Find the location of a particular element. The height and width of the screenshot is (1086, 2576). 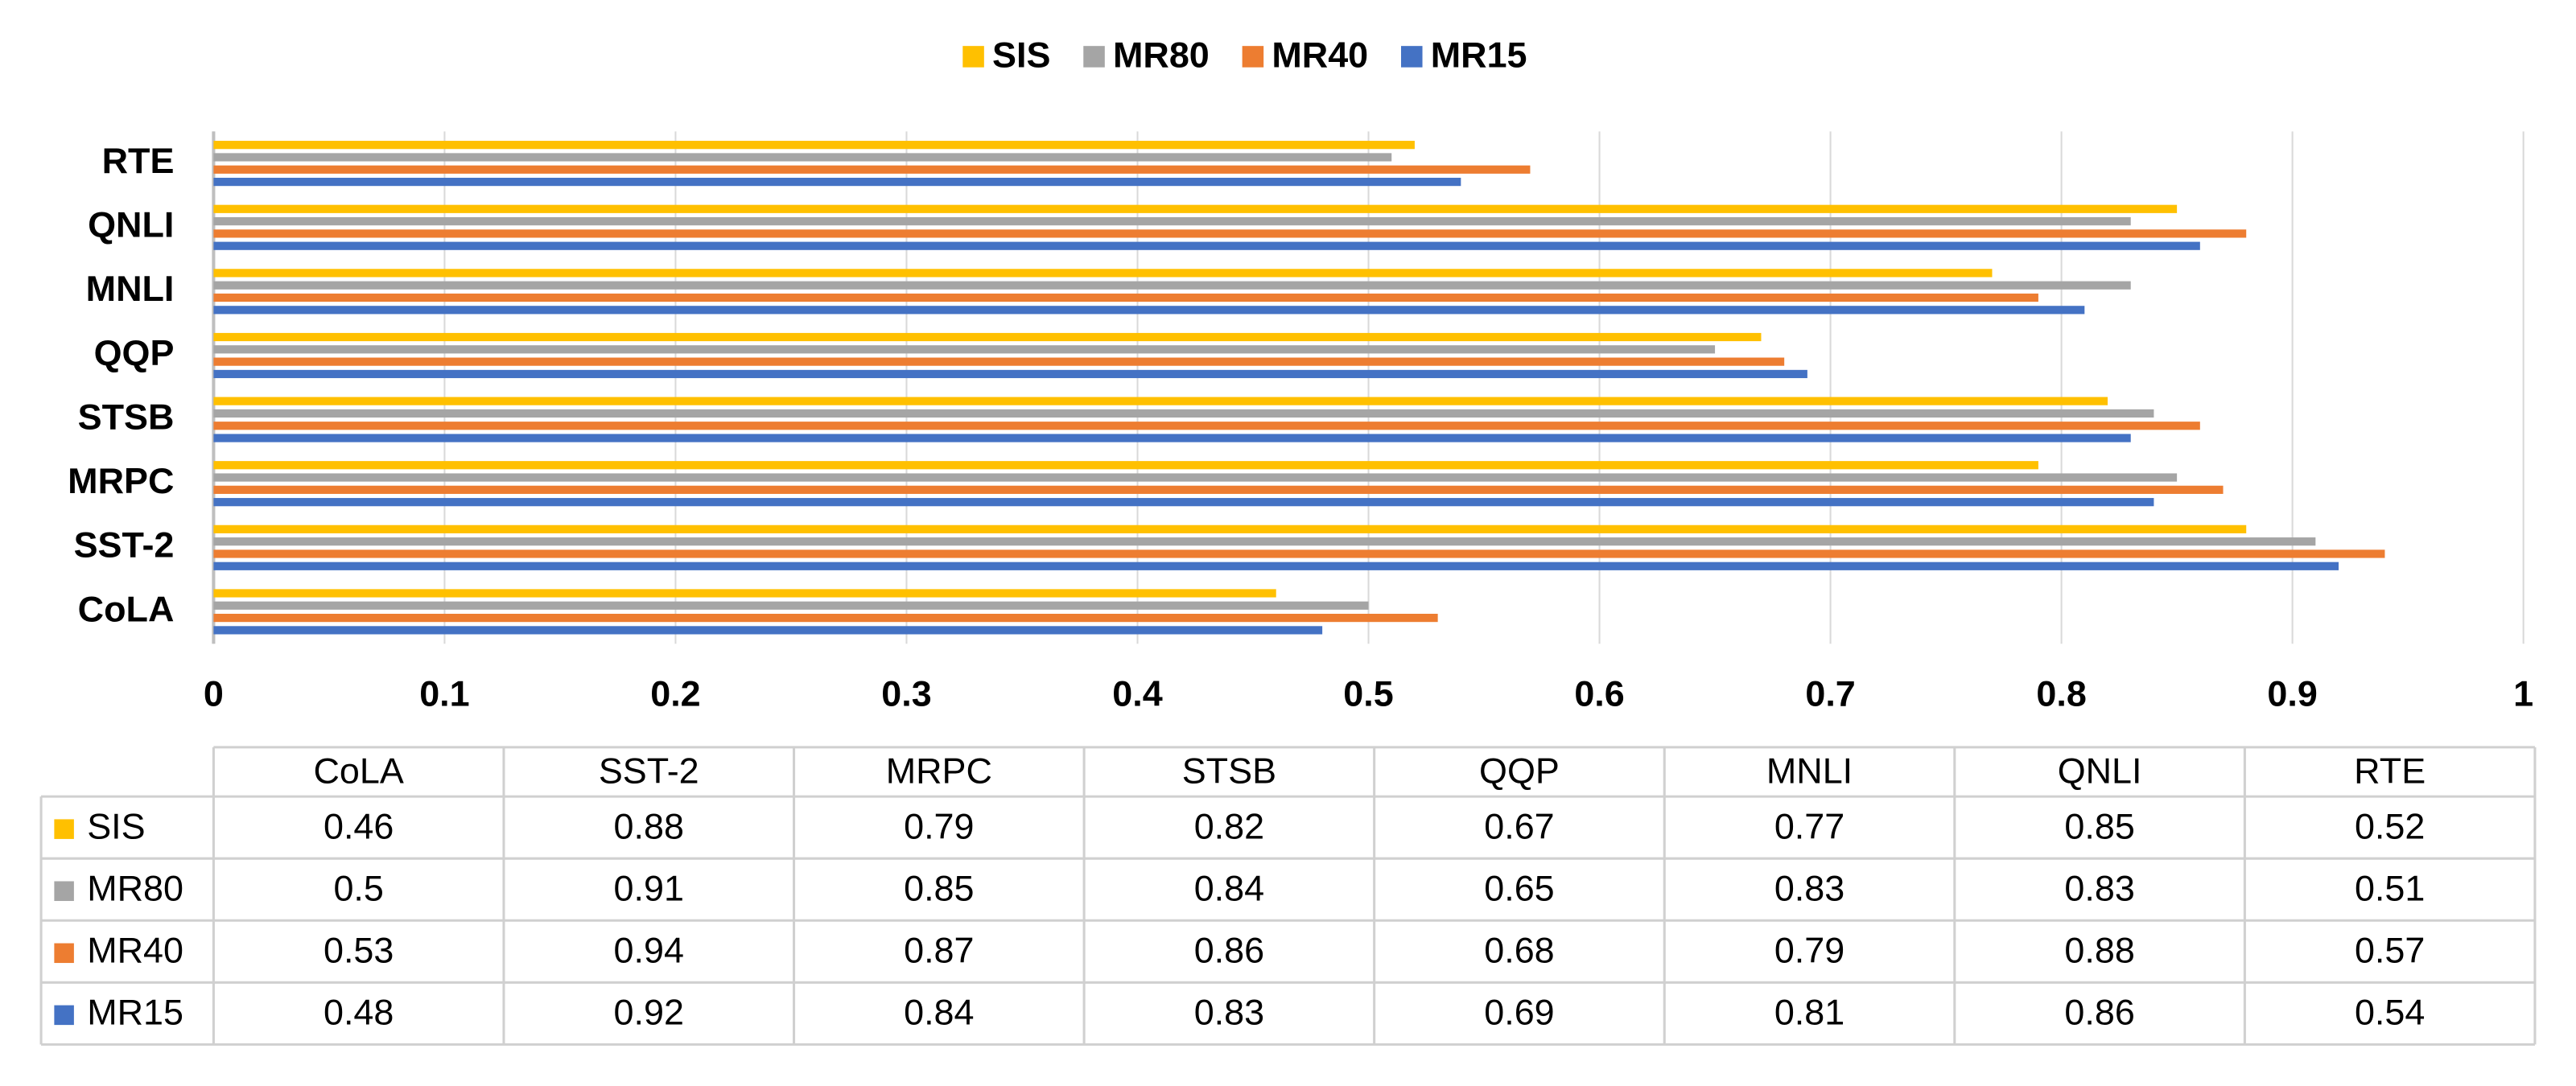

y-tick-label: MRPC is located at coordinates (121, 480).